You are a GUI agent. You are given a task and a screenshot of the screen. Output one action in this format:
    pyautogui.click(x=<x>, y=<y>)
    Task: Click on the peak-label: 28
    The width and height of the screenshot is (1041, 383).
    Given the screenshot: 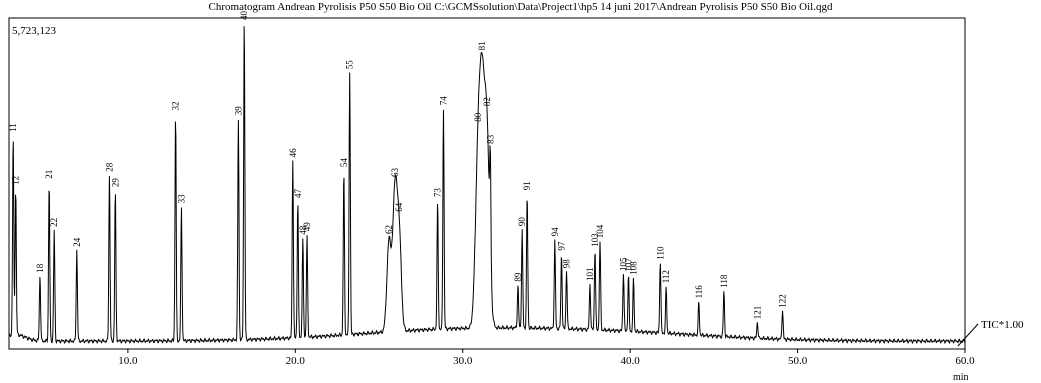 What is the action you would take?
    pyautogui.click(x=110, y=167)
    